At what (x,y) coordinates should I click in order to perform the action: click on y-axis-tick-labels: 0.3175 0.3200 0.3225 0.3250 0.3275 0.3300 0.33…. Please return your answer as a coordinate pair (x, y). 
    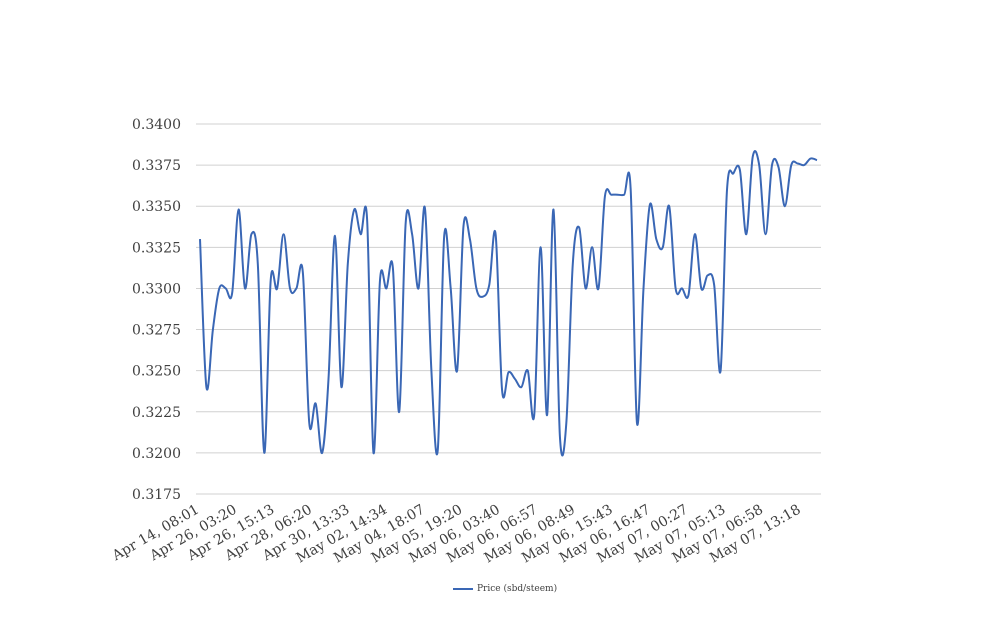
    Looking at the image, I should click on (156, 310).